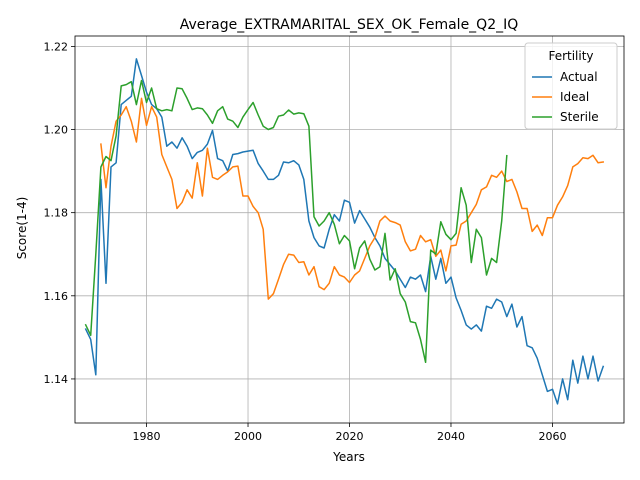  I want to click on x-axis-label: Years, so click(348, 457).